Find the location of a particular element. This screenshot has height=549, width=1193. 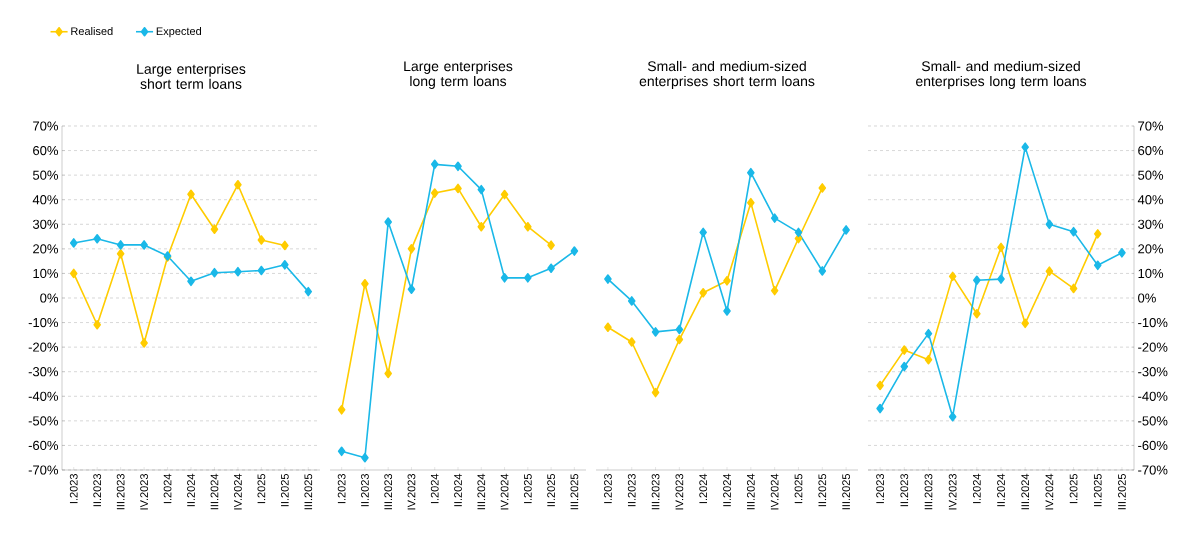

chart-title: Small- and medium-sized enterprises short term loans is located at coordinates (727, 74).